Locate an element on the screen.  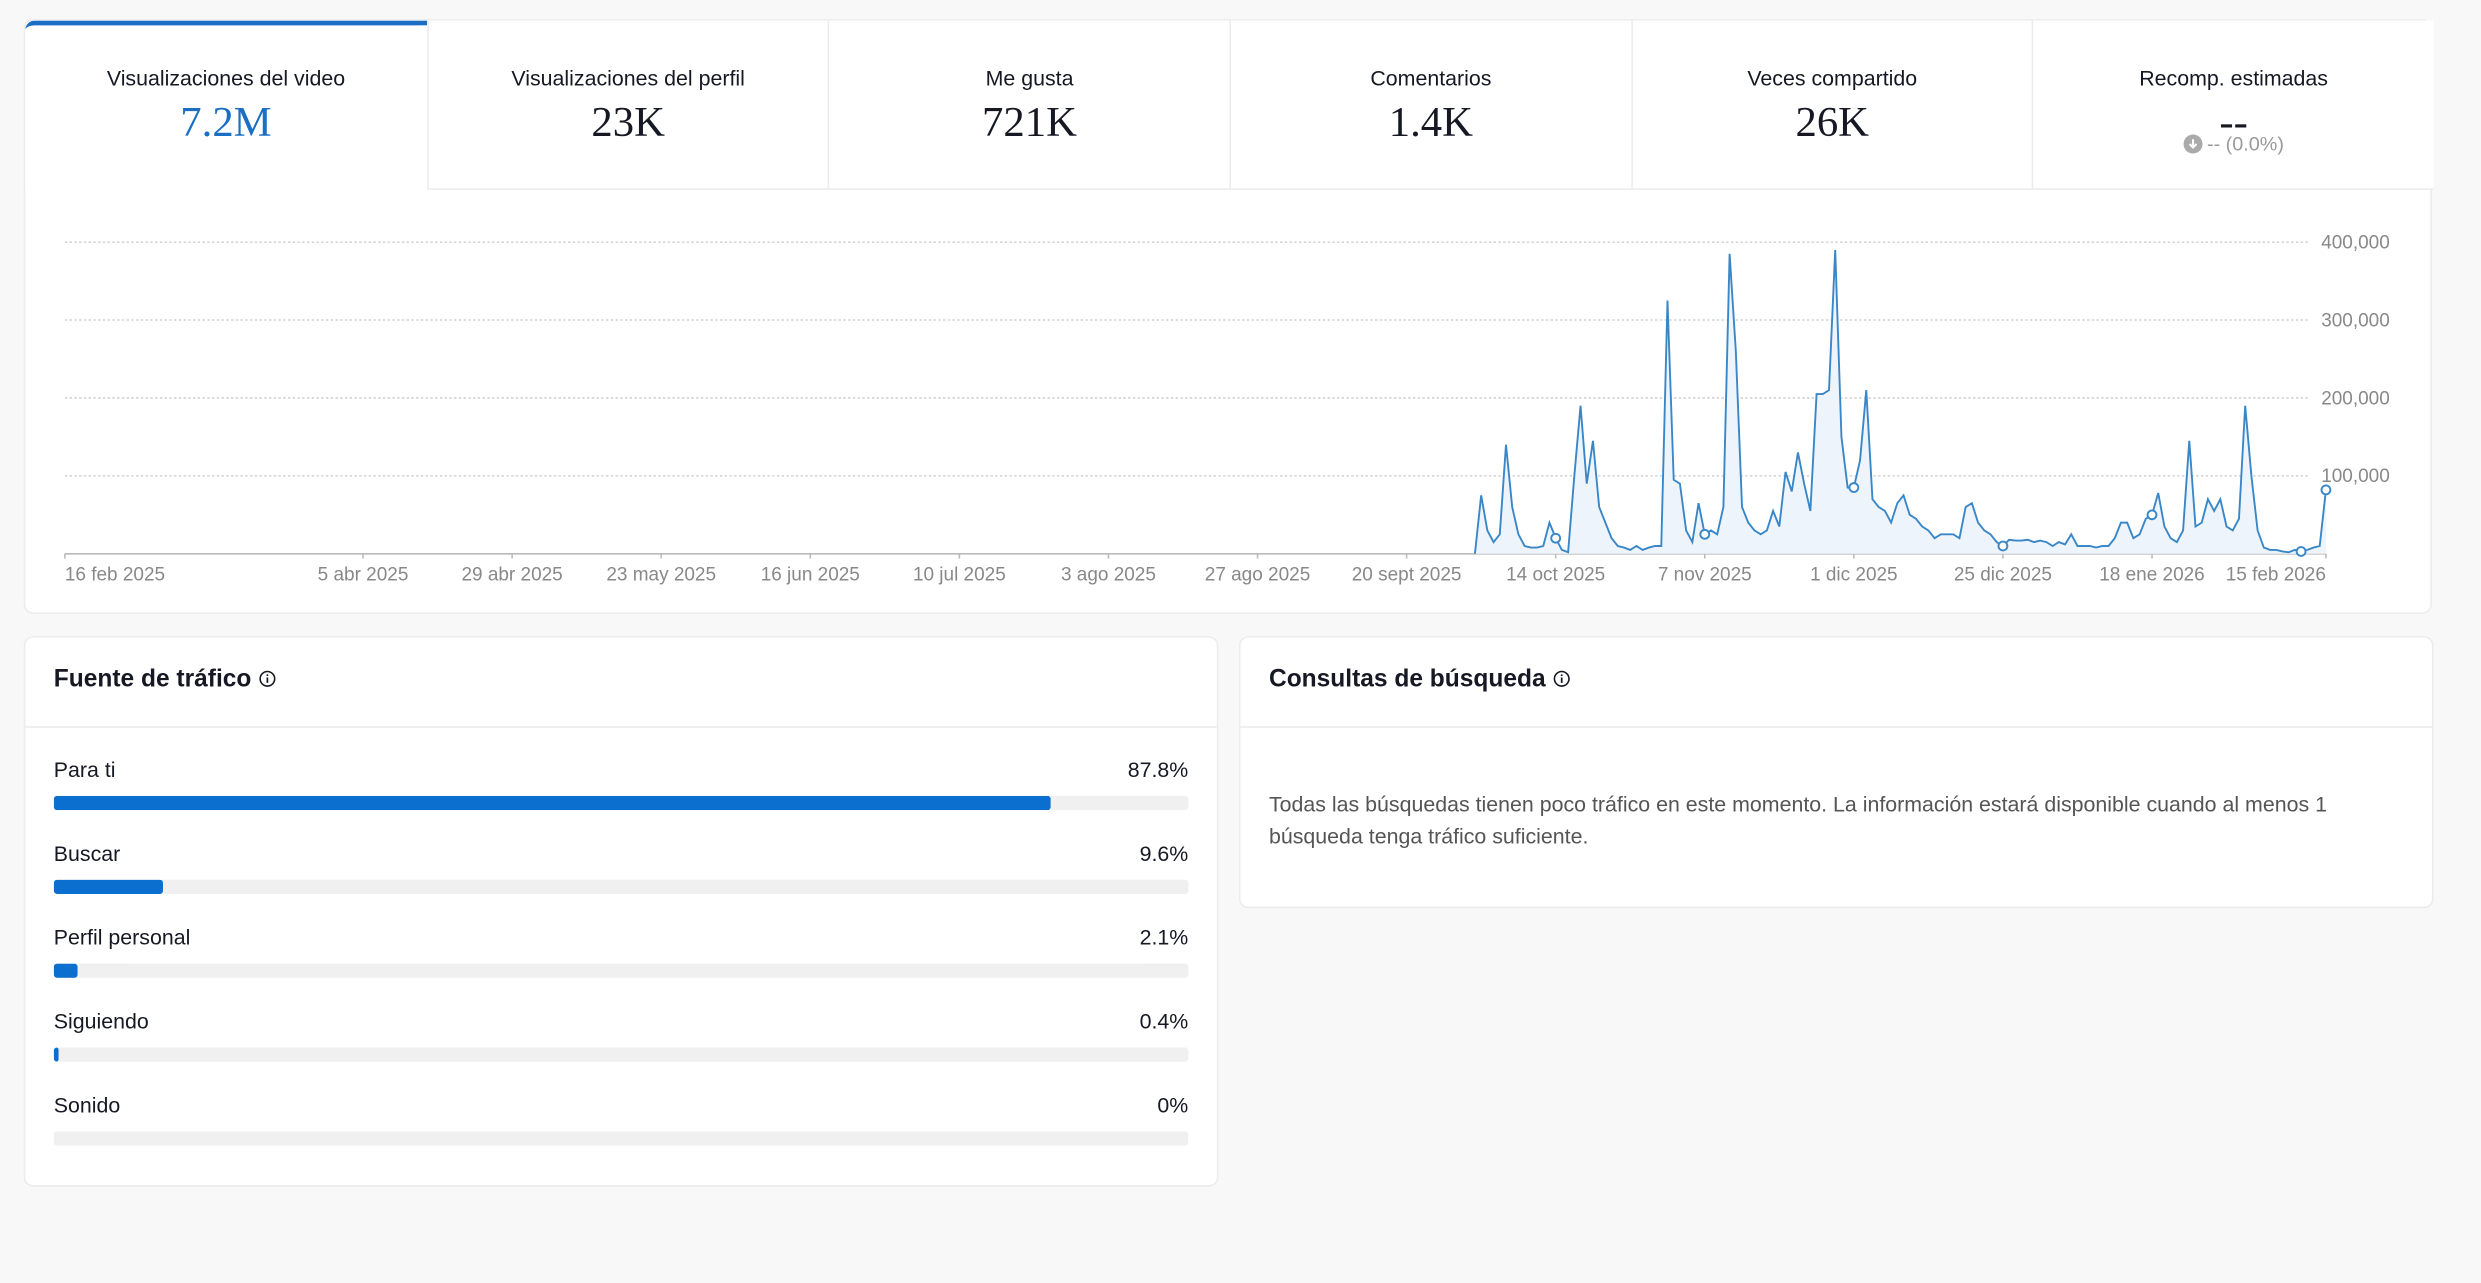
source-value: 2.1% is located at coordinates (1164, 937).